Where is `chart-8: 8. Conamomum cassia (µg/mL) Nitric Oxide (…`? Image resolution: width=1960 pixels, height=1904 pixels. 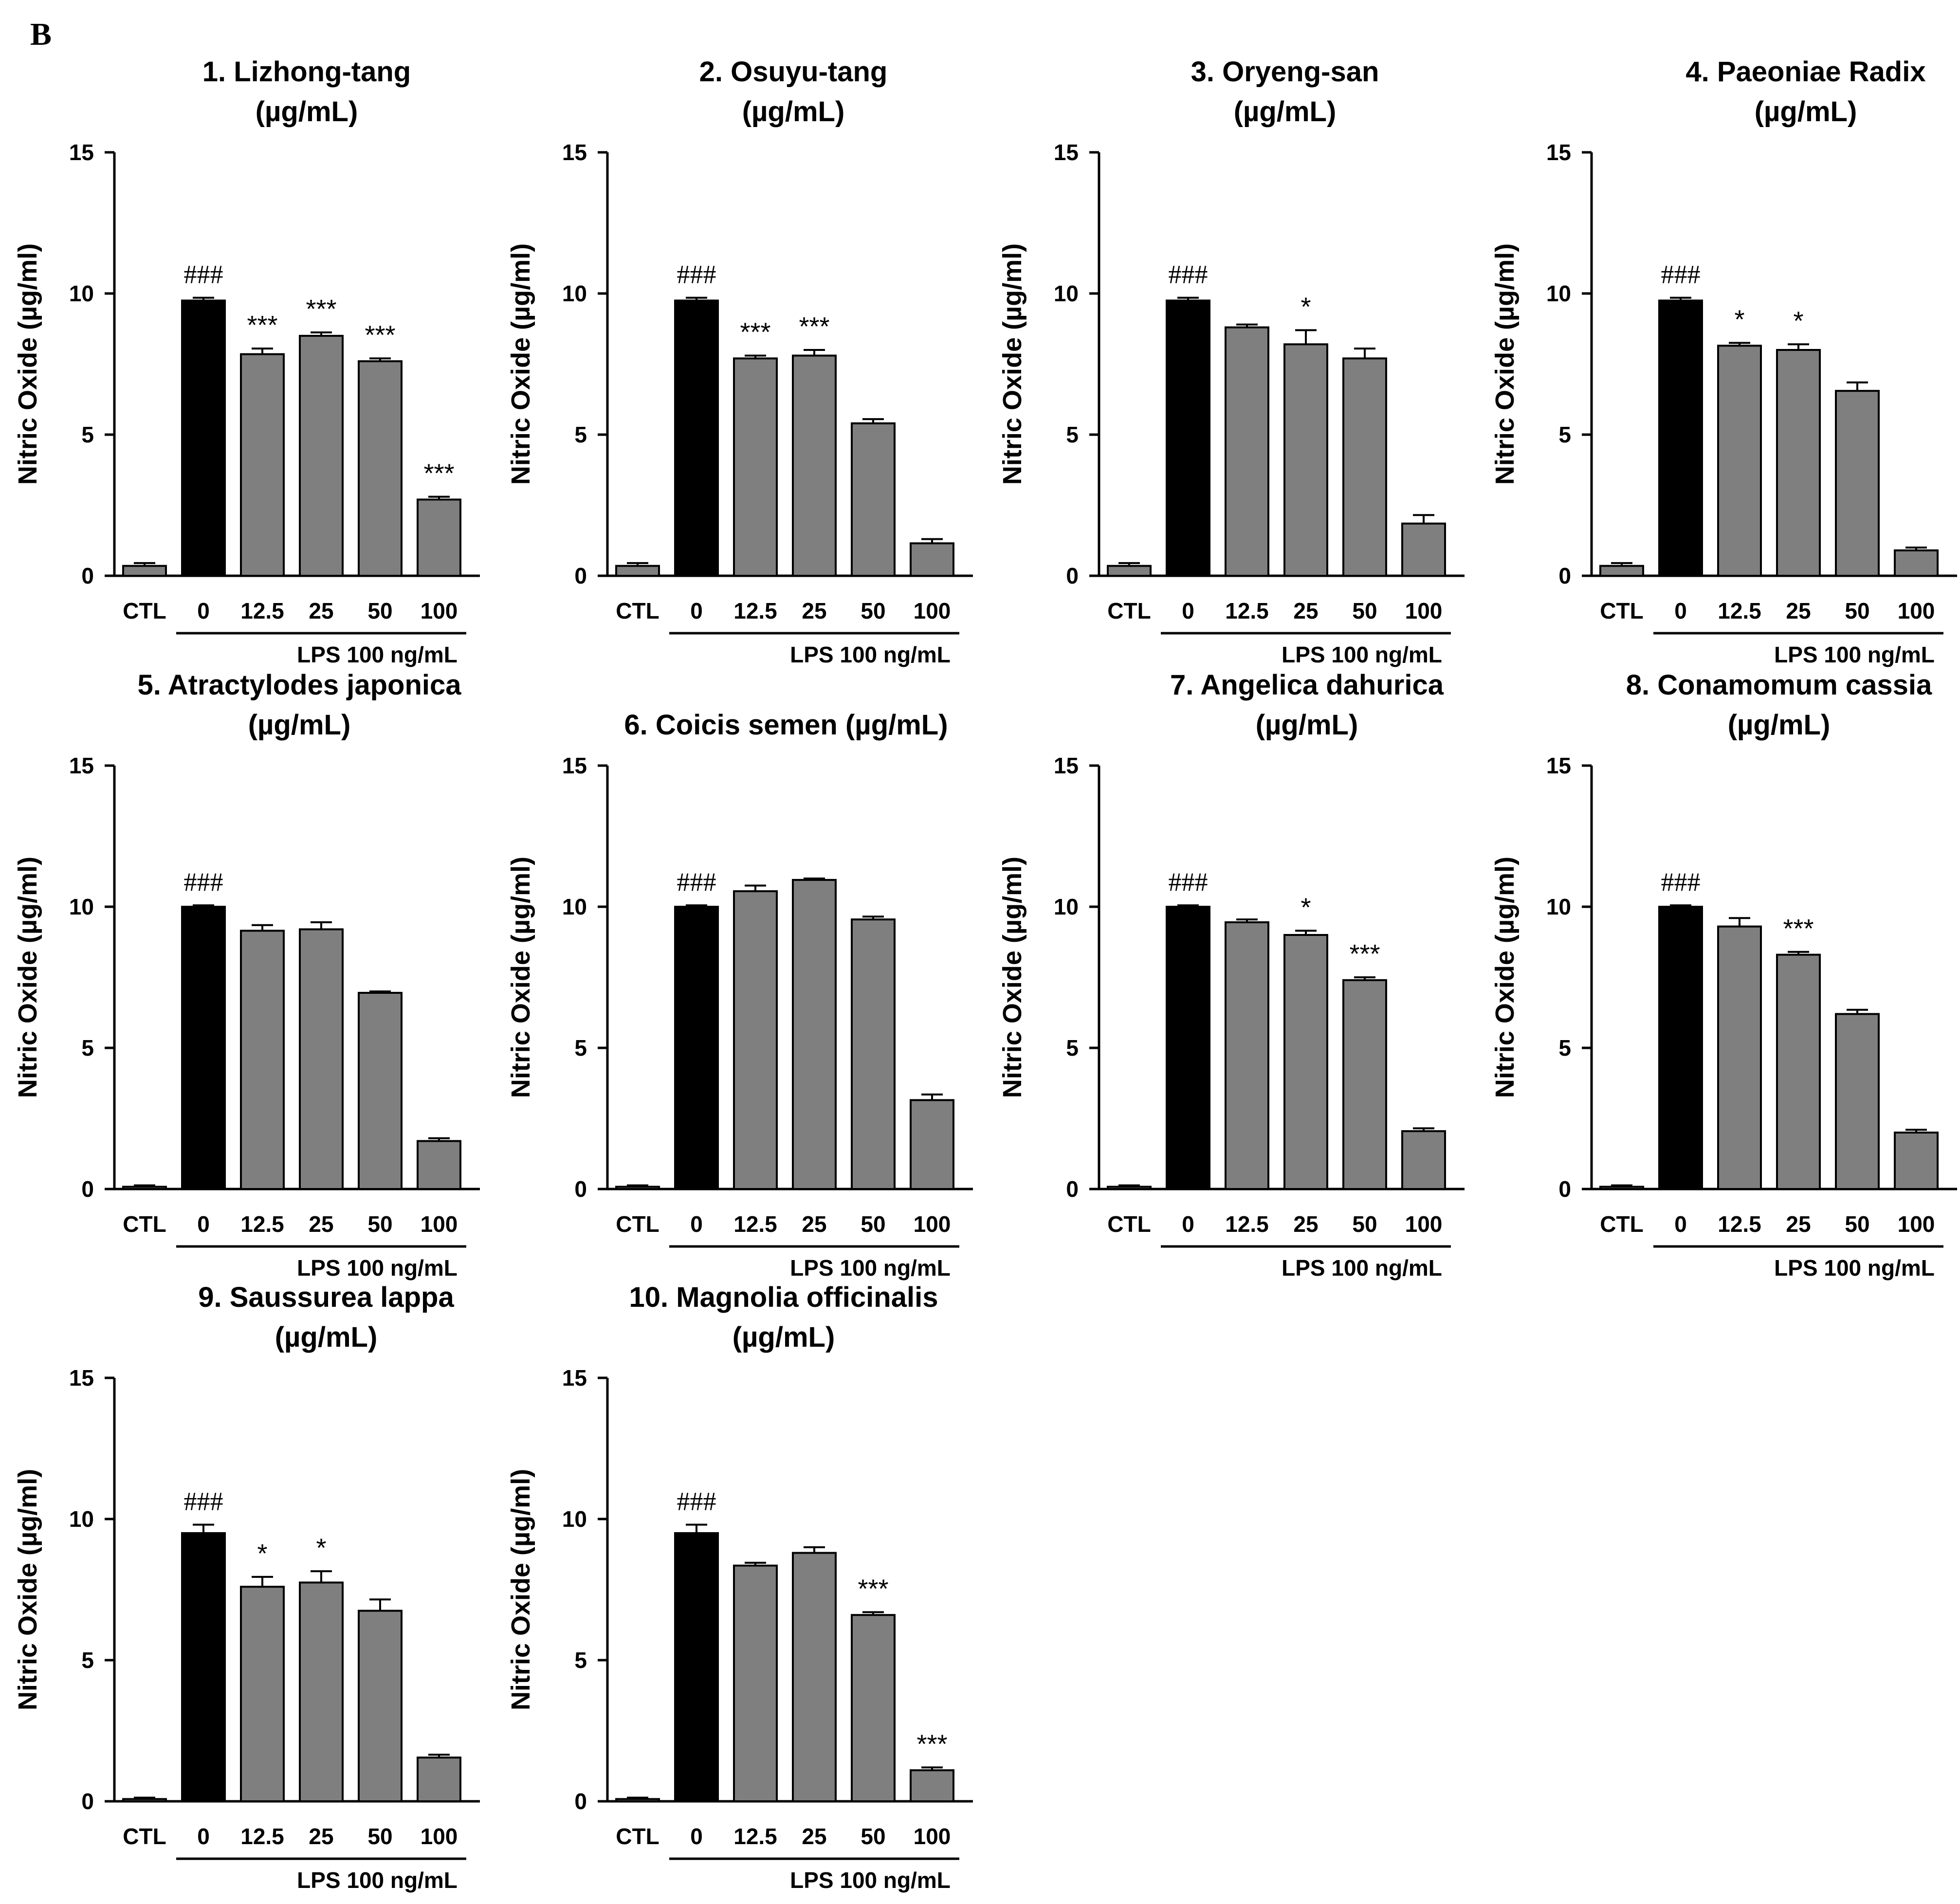 chart-8: 8. Conamomum cassia (µg/mL) Nitric Oxide (… is located at coordinates (1723, 975).